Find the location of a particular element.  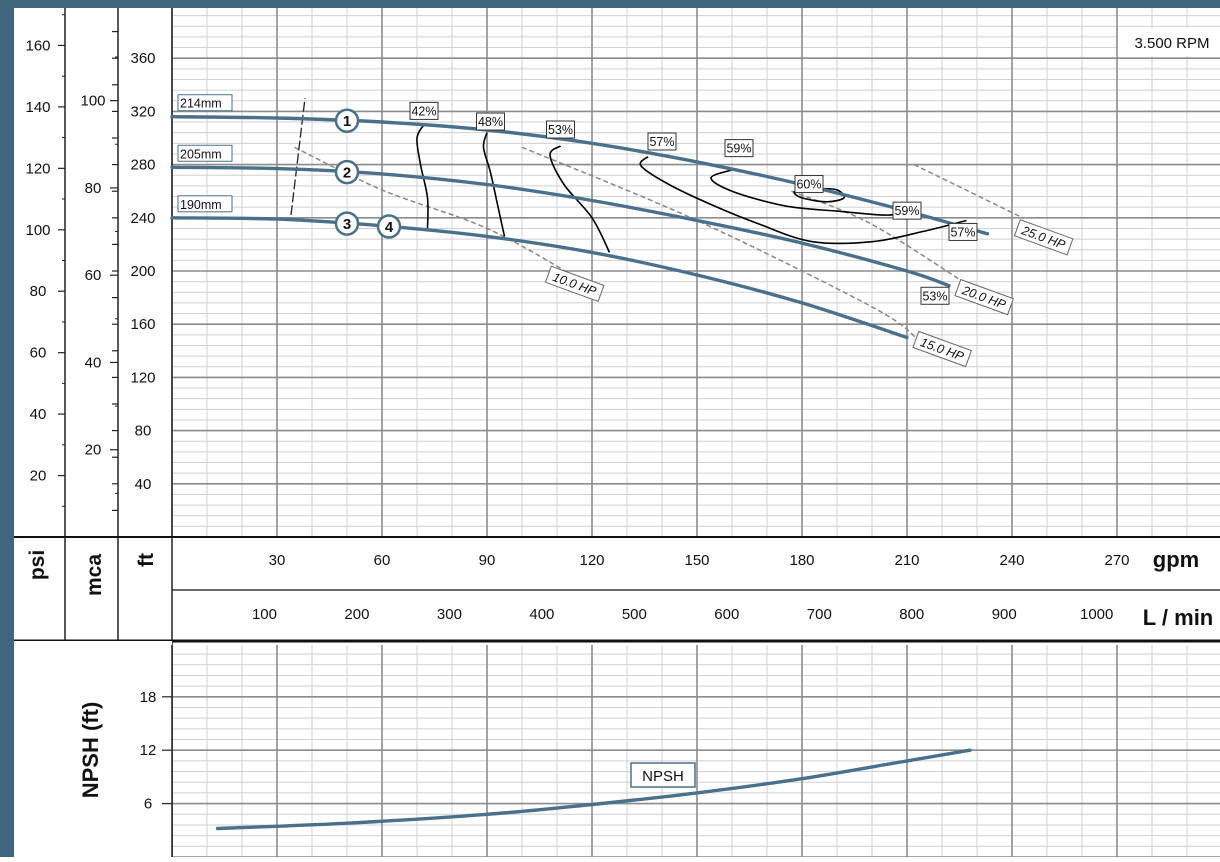

mca-tick-label: 100 is located at coordinates (92, 101).